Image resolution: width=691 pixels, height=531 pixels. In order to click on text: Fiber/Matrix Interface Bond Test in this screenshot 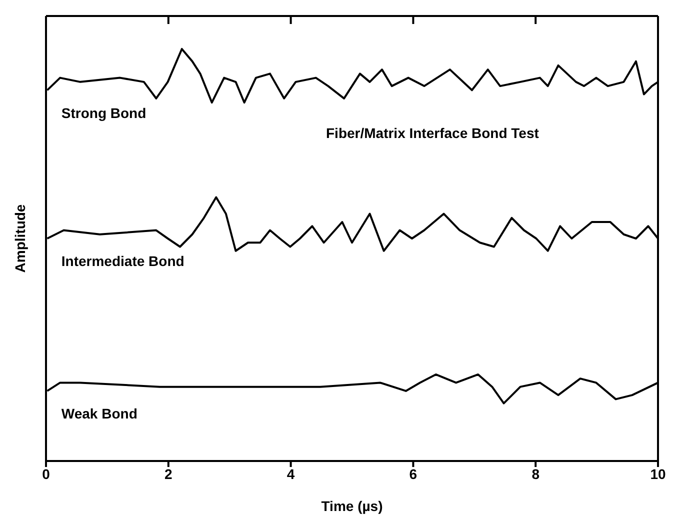, I will do `click(432, 133)`.